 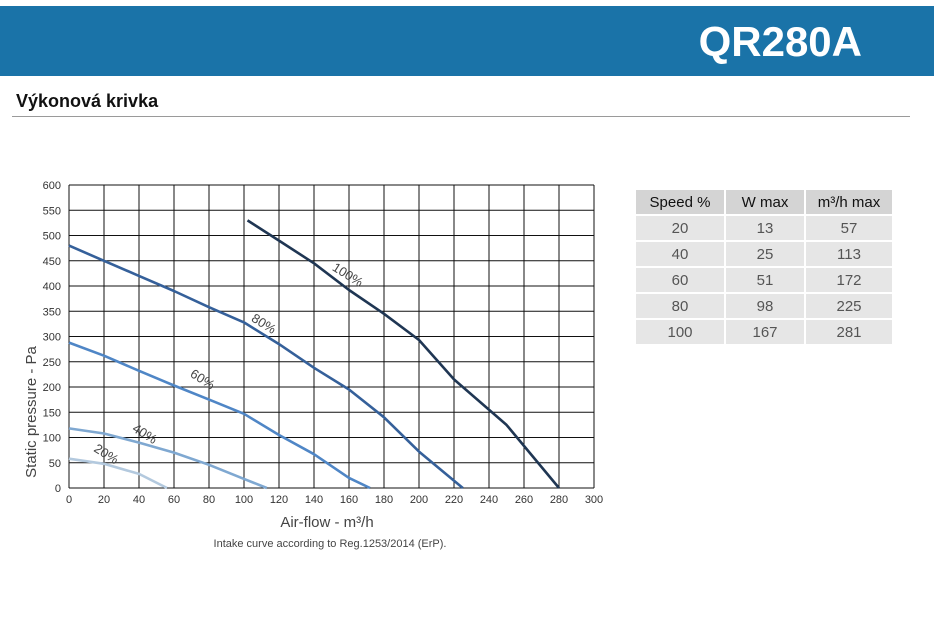 I want to click on cell-wmax: 98, so click(x=765, y=306).